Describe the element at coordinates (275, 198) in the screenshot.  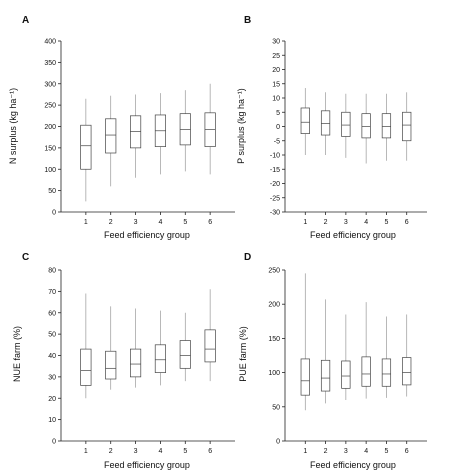
I see `y-tick-label: -25` at that location.